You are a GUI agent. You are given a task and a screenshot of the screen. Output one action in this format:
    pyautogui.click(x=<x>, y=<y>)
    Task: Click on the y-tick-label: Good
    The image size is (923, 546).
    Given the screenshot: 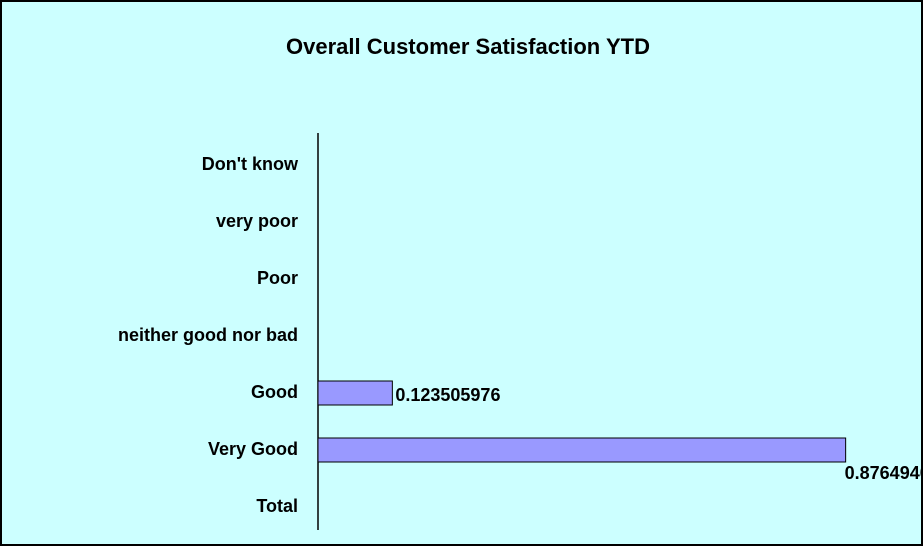 What is the action you would take?
    pyautogui.click(x=274, y=392)
    